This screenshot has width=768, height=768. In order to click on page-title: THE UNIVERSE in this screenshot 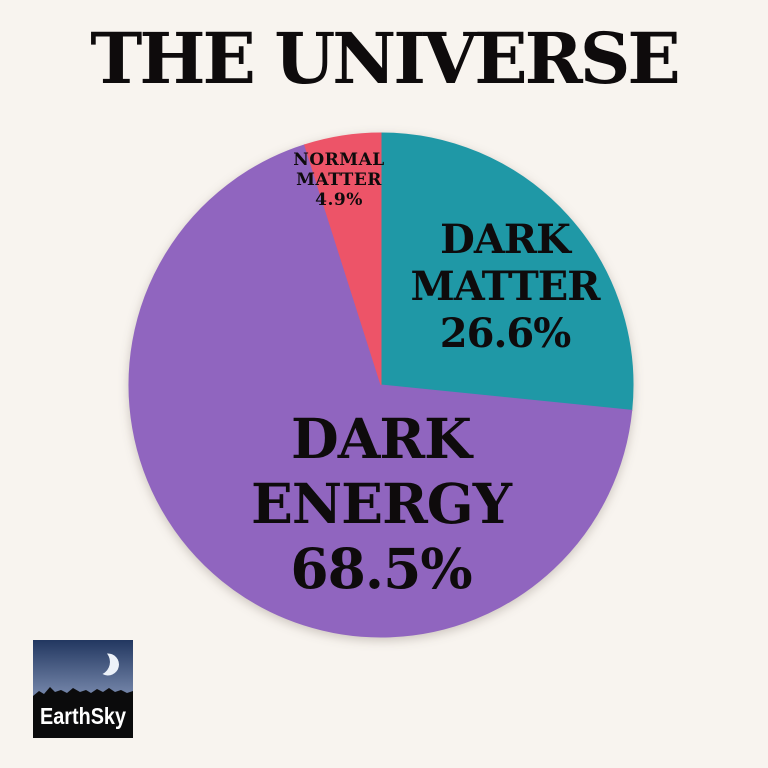, I will do `click(385, 58)`.